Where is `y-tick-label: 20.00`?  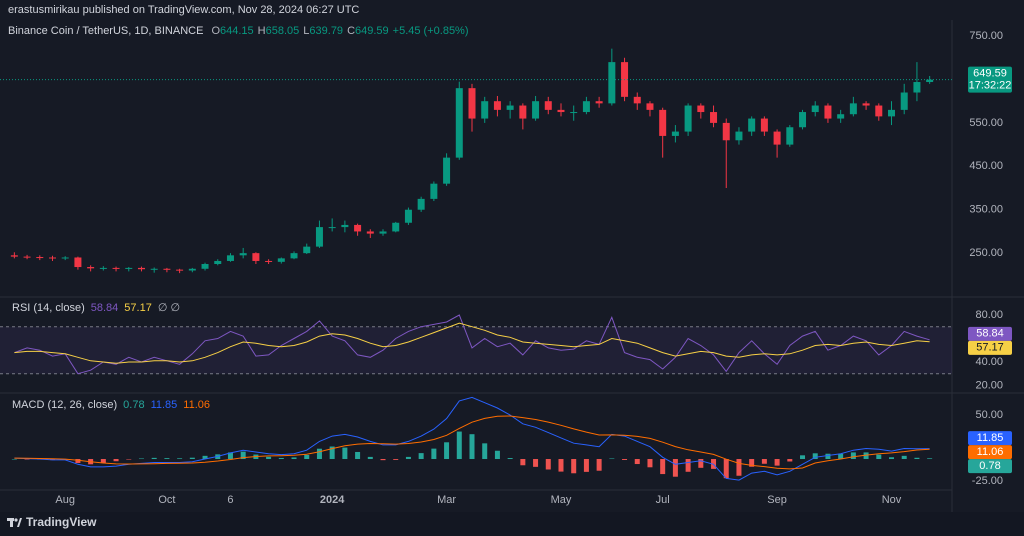
y-tick-label: 20.00 is located at coordinates (989, 385).